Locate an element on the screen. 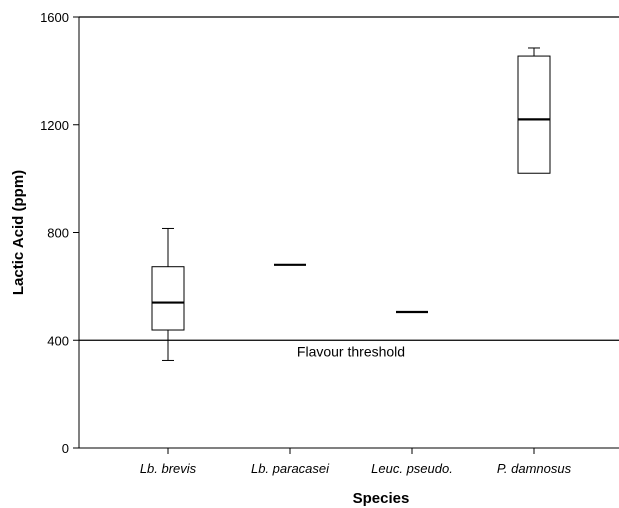 Image resolution: width=619 pixels, height=508 pixels. x-category-label: Leuc. pseudo. is located at coordinates (412, 468).